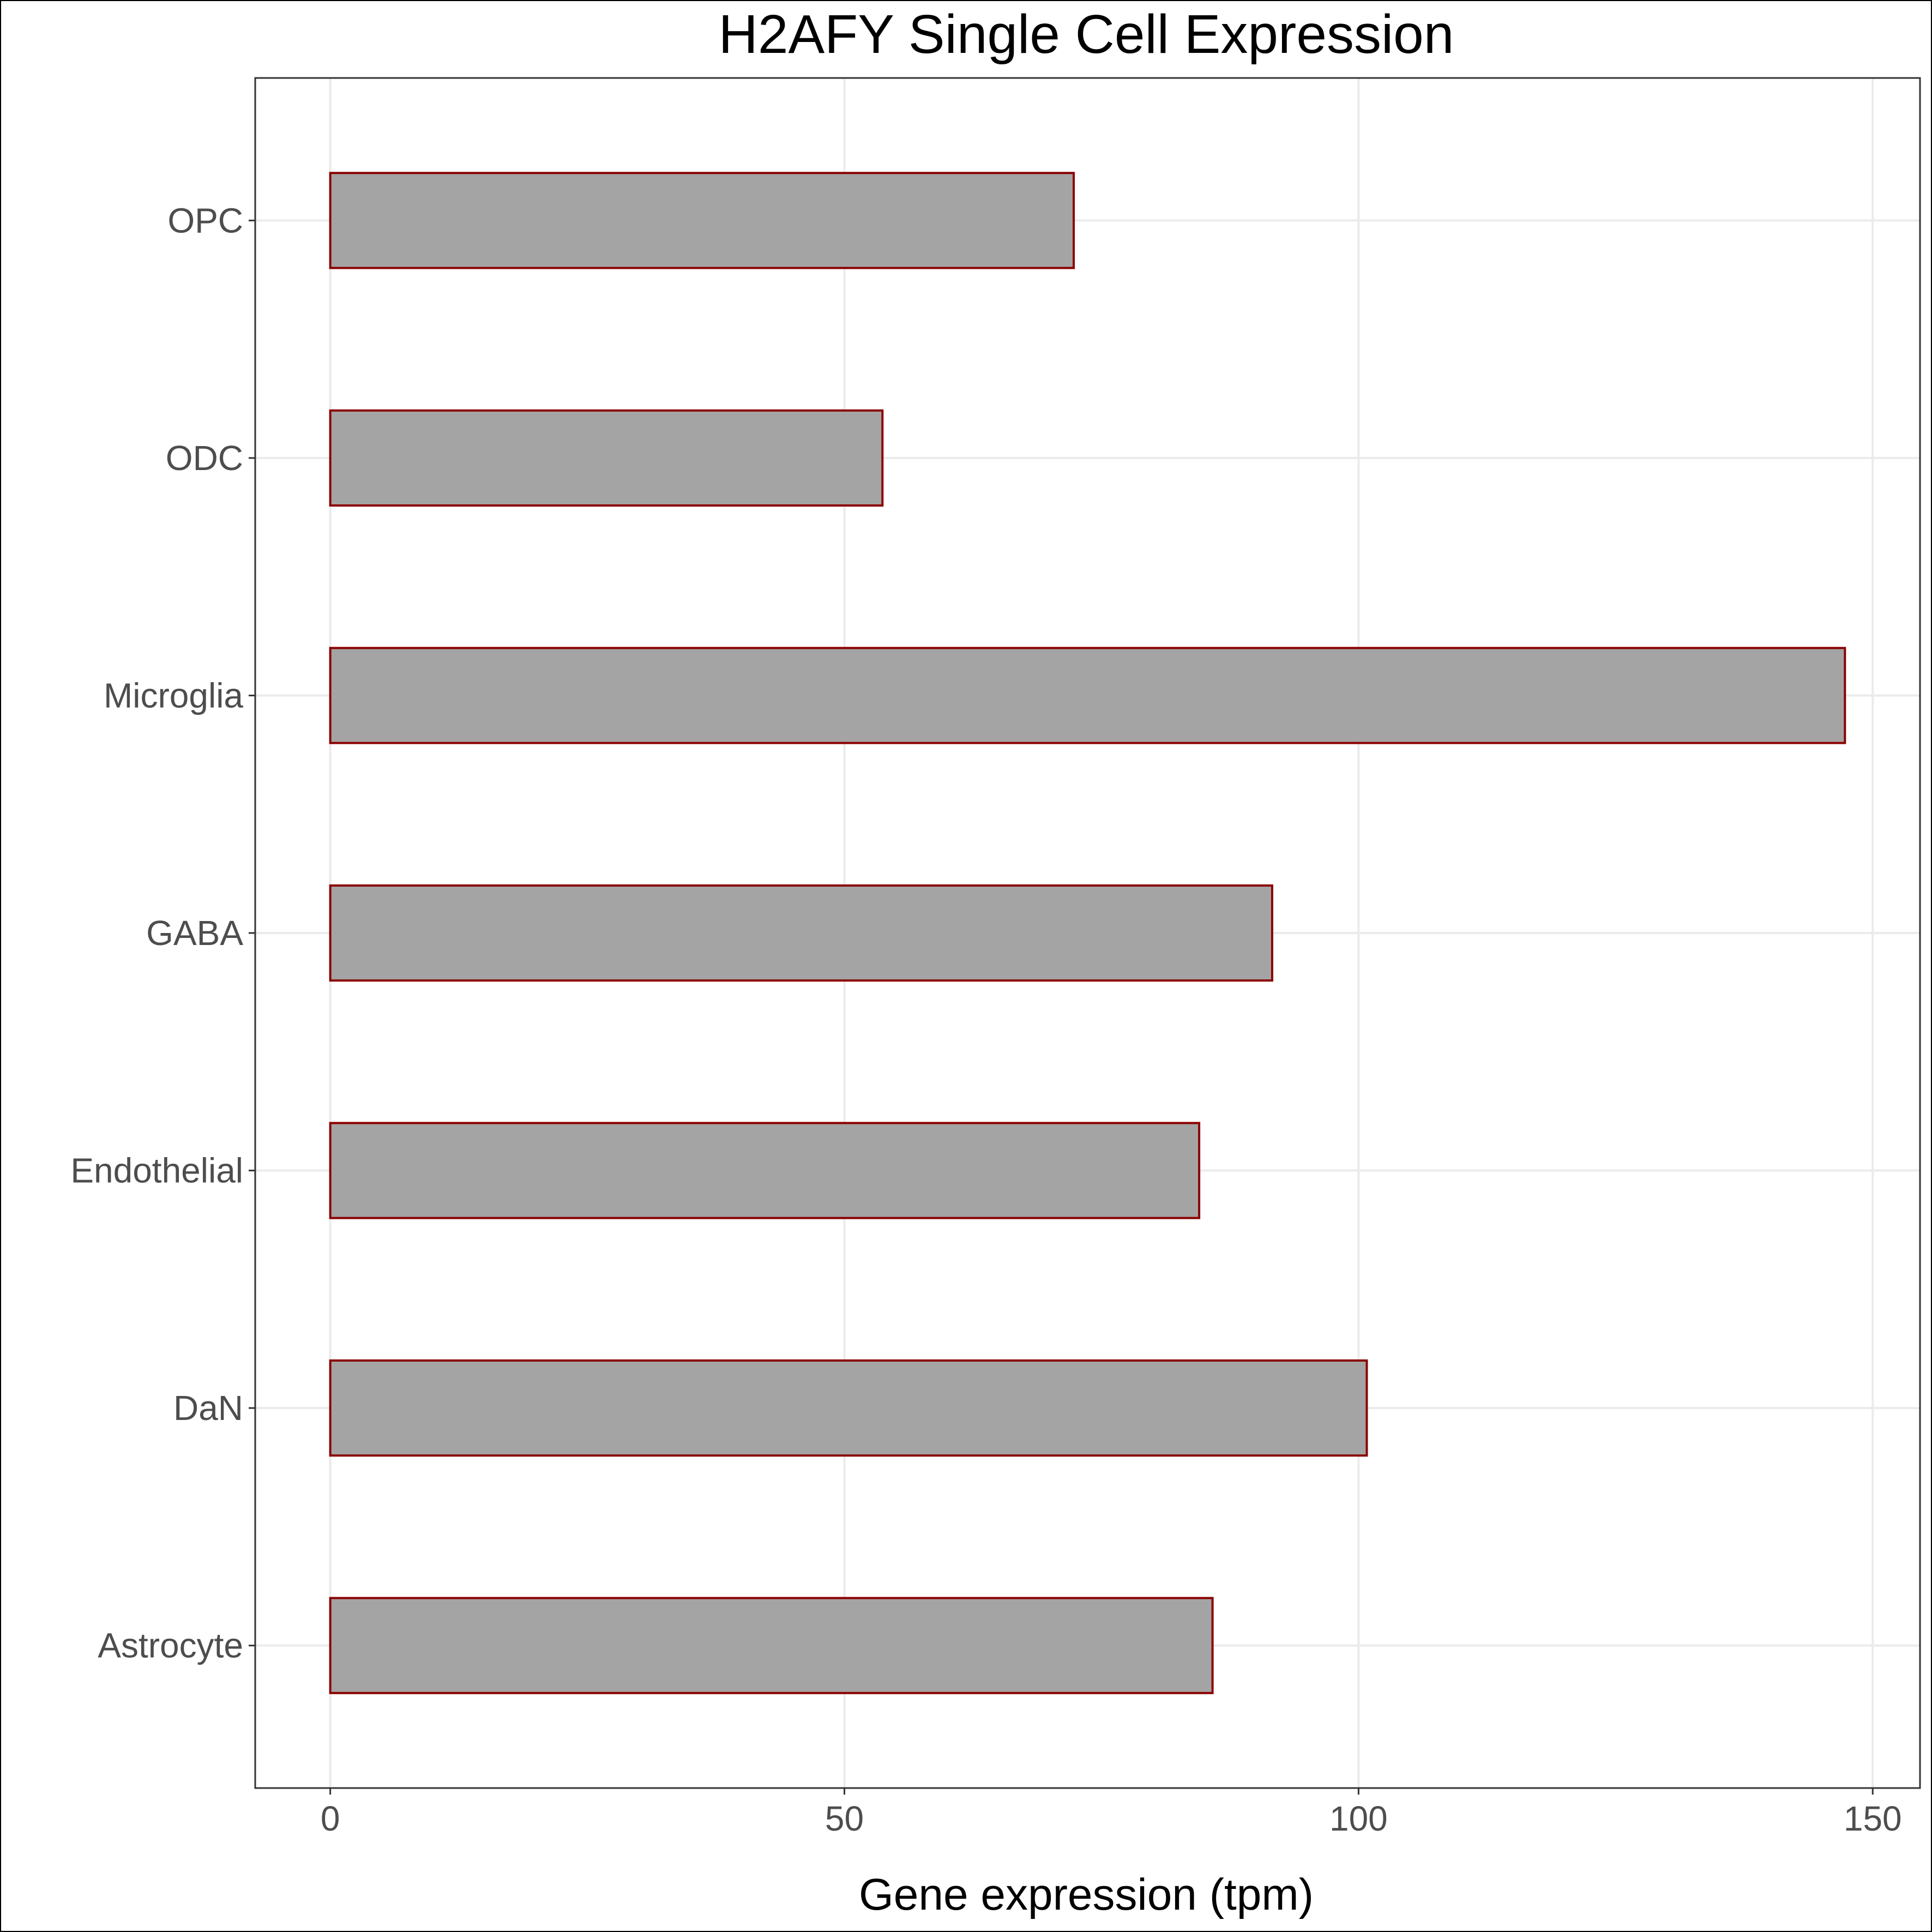  I want to click on bar-opc, so click(702, 220).